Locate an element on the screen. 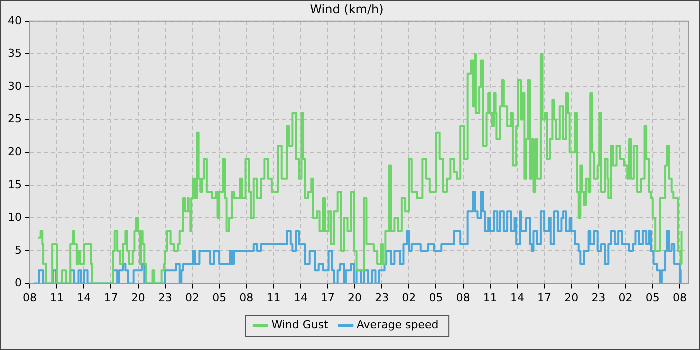 This screenshot has width=700, height=350. y-tick-label: 35 is located at coordinates (15, 53).